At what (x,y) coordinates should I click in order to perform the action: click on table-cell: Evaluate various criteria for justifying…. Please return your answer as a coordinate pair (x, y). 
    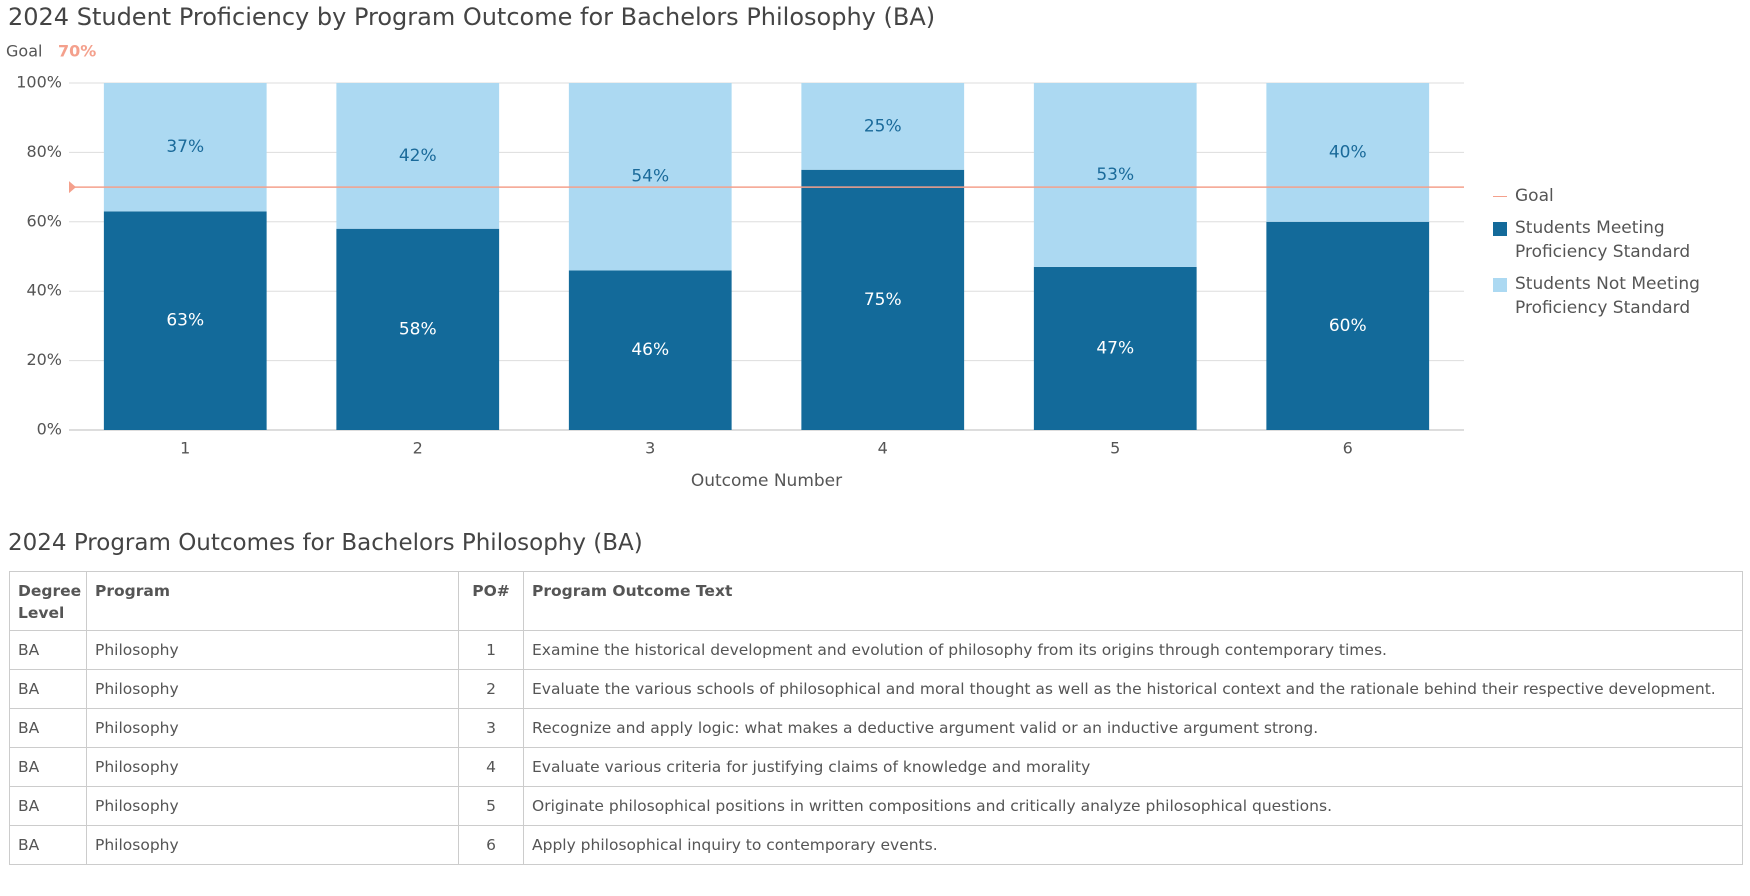
    Looking at the image, I should click on (1133, 767).